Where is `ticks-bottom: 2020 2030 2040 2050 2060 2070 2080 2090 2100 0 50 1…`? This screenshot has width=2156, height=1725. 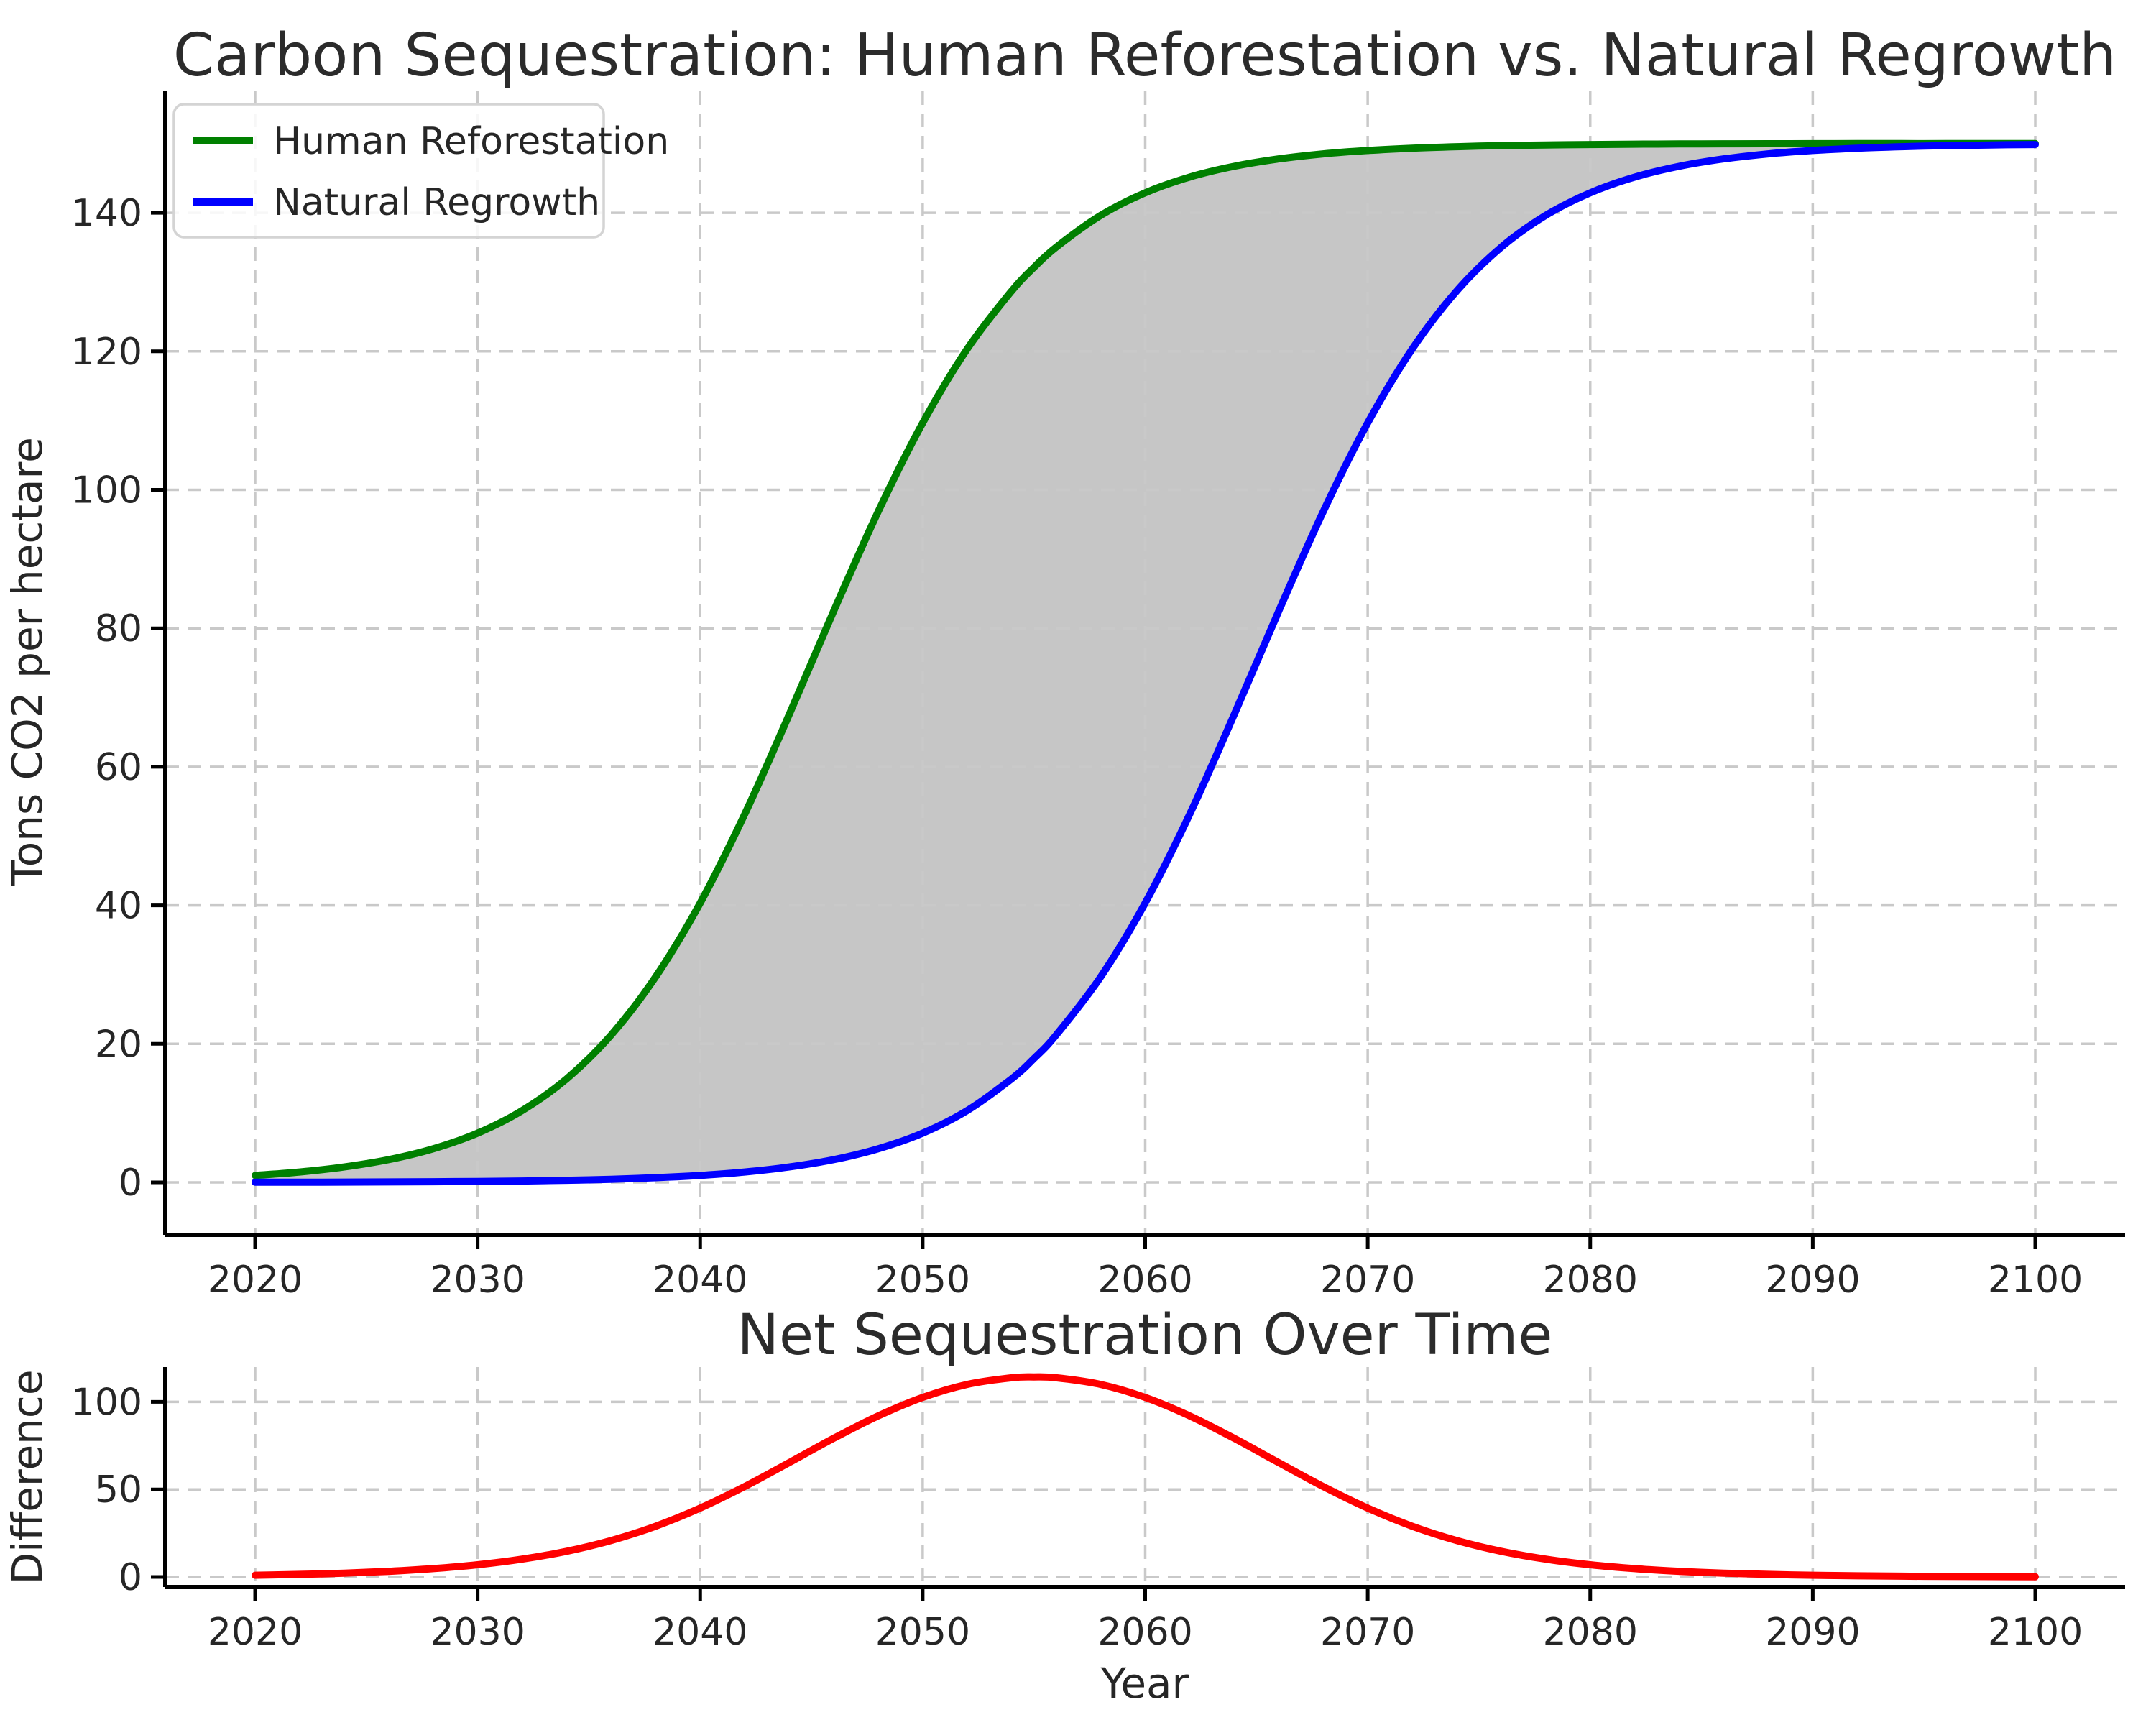 ticks-bottom: 2020 2030 2040 2050 2060 2070 2080 2090 2100 0 50 1… is located at coordinates (1077, 1517).